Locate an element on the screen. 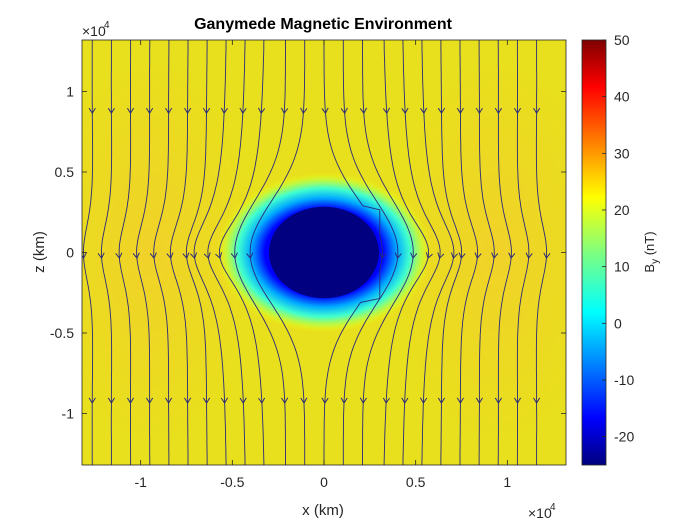 The image size is (700, 525). x-tick-label: -1 is located at coordinates (140, 482).